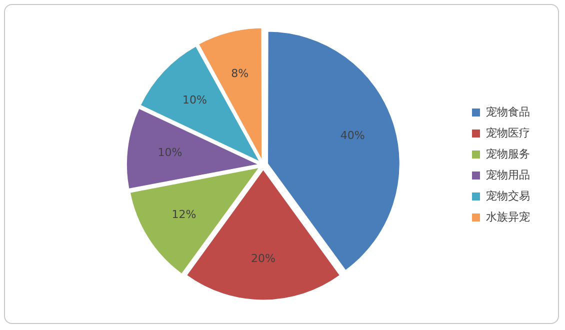  Describe the element at coordinates (508, 195) in the screenshot. I see `legend-label: 宠物交易` at that location.